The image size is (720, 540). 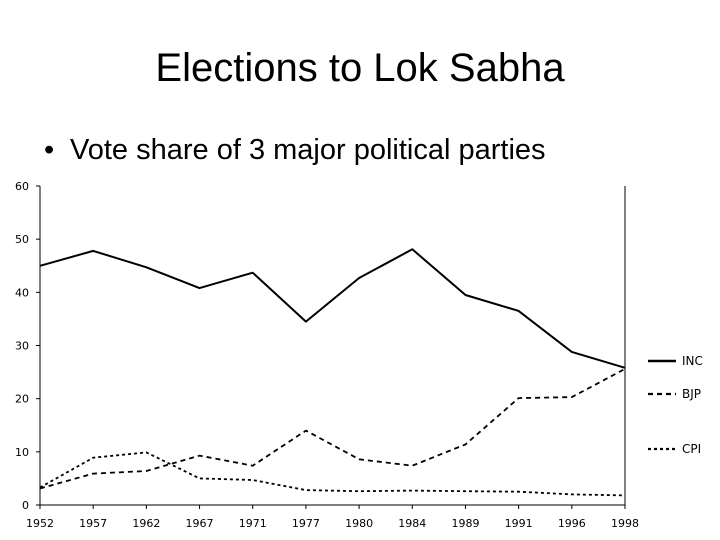 What do you see at coordinates (22, 346) in the screenshot?
I see `y-tick-label: 30` at bounding box center [22, 346].